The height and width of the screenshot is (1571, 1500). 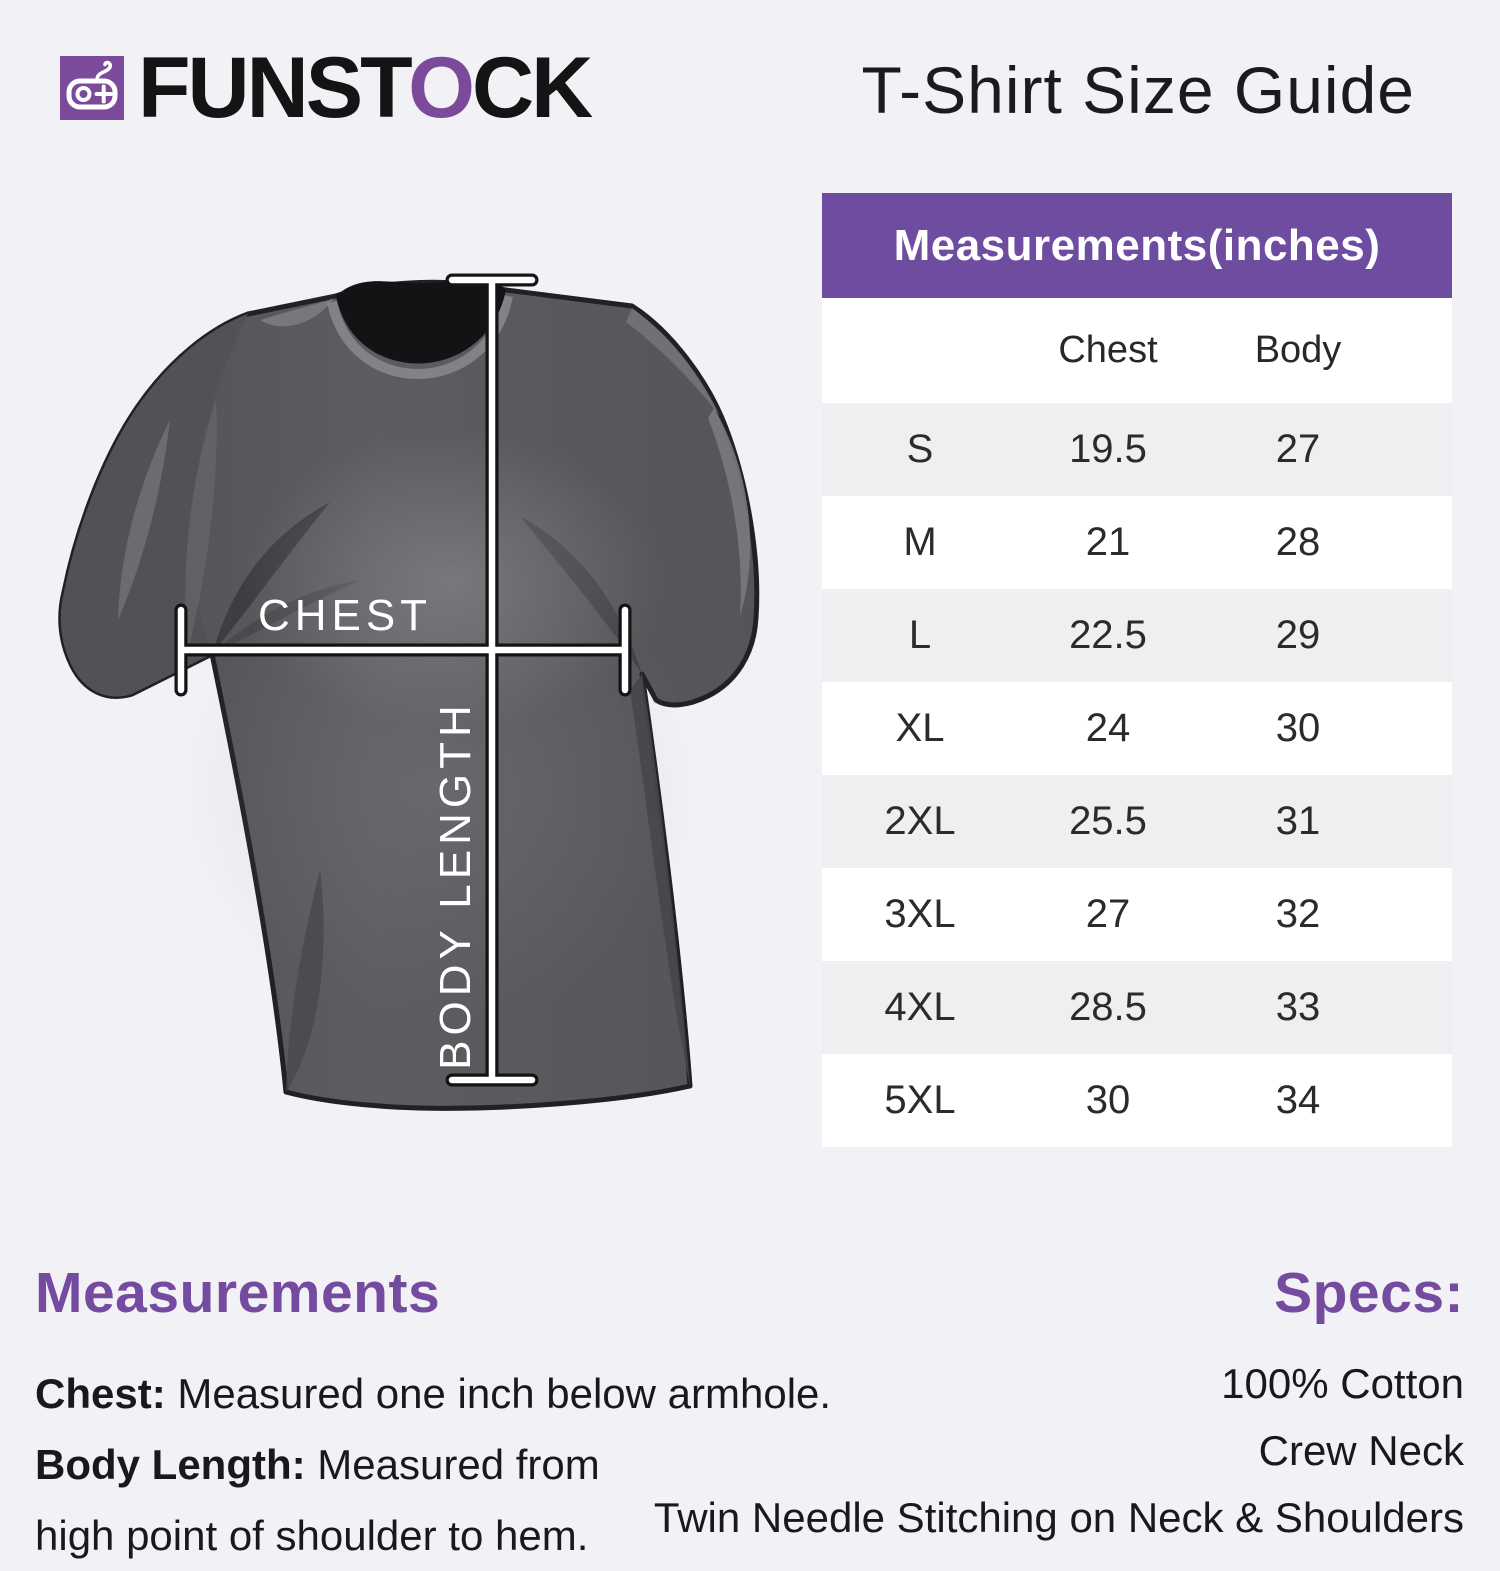 I want to click on table-row: 4XL 28.5 33, so click(x=1137, y=1007).